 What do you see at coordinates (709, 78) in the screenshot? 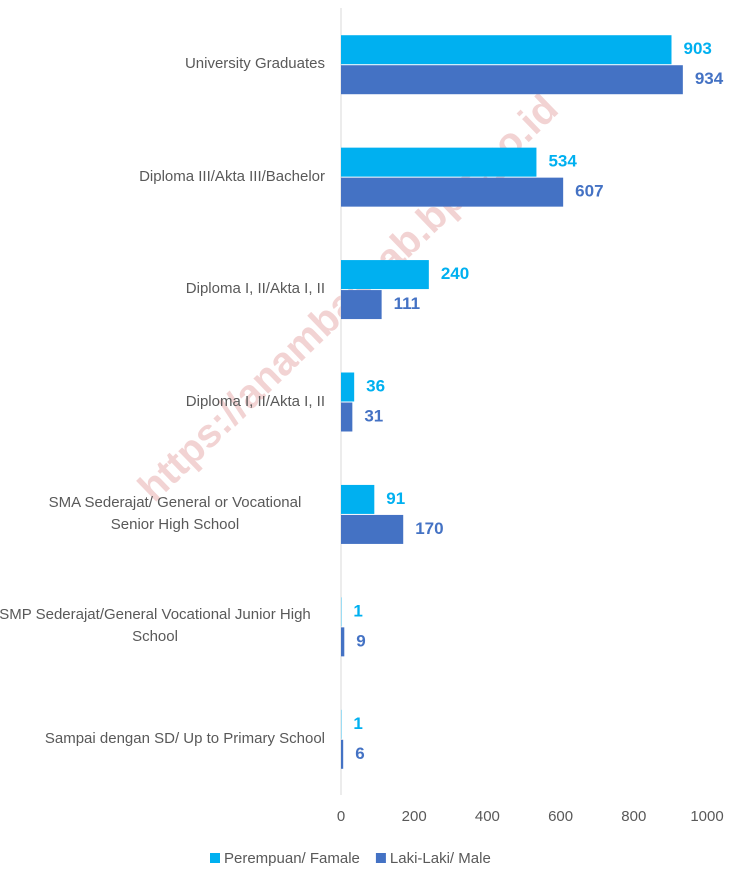
I see `data-label: 934` at bounding box center [709, 78].